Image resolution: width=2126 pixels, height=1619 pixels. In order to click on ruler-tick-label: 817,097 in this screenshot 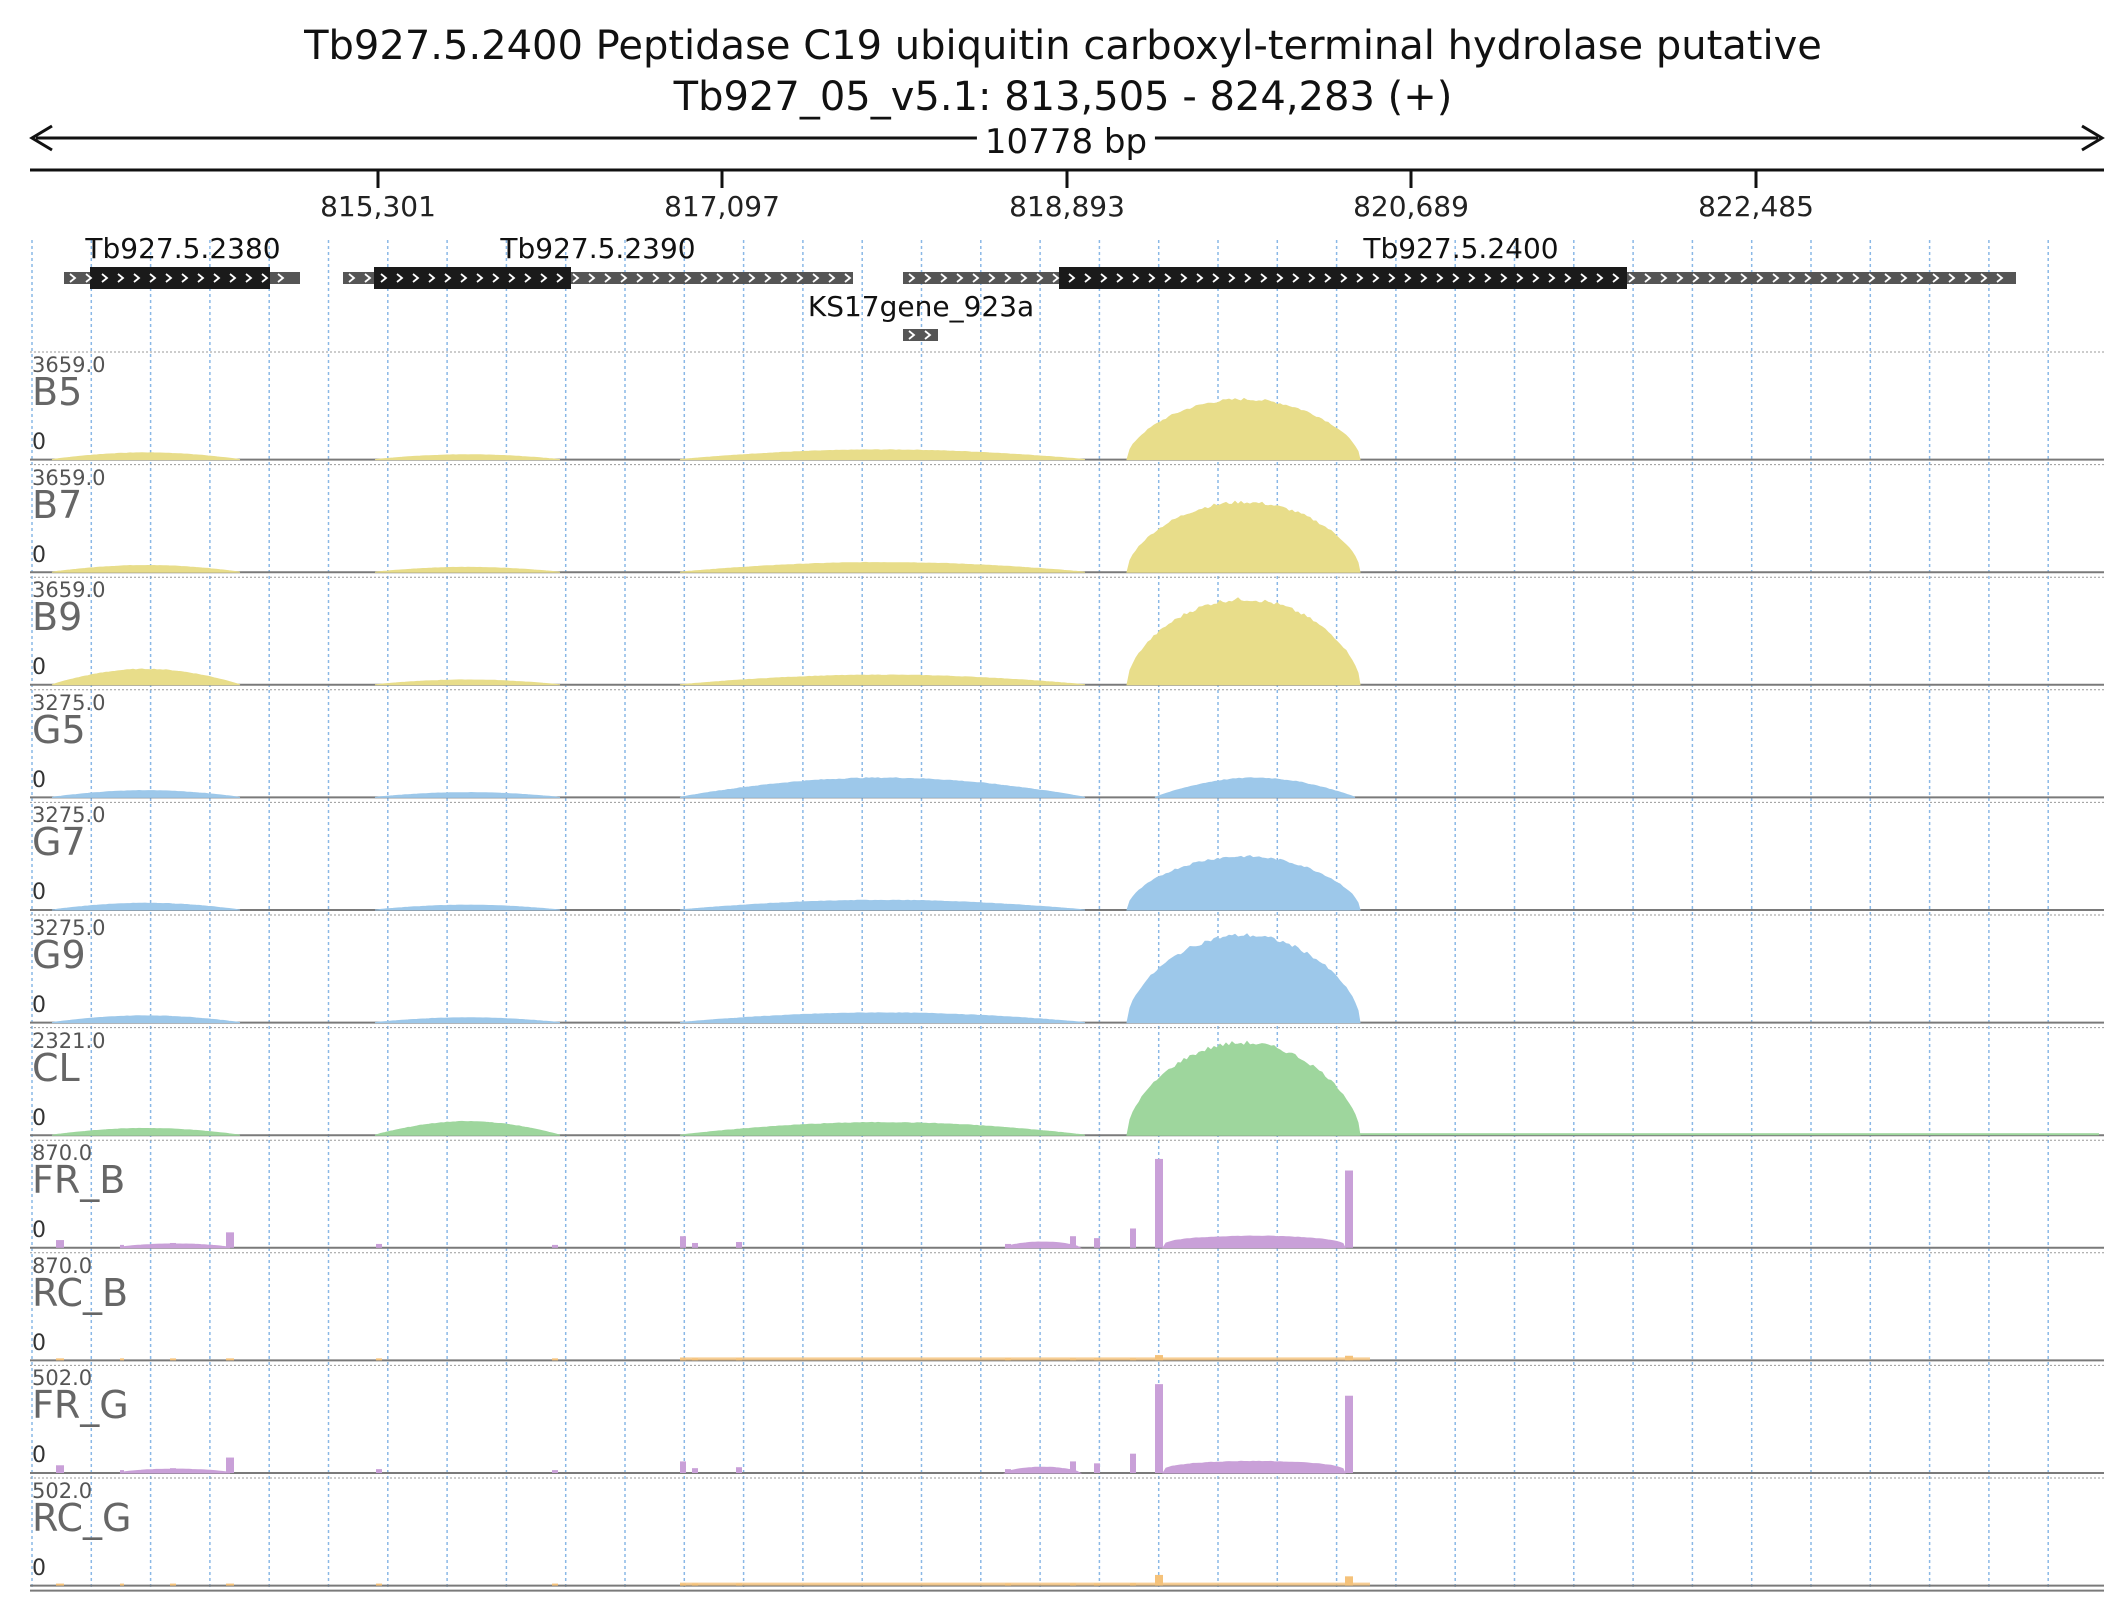, I will do `click(722, 206)`.